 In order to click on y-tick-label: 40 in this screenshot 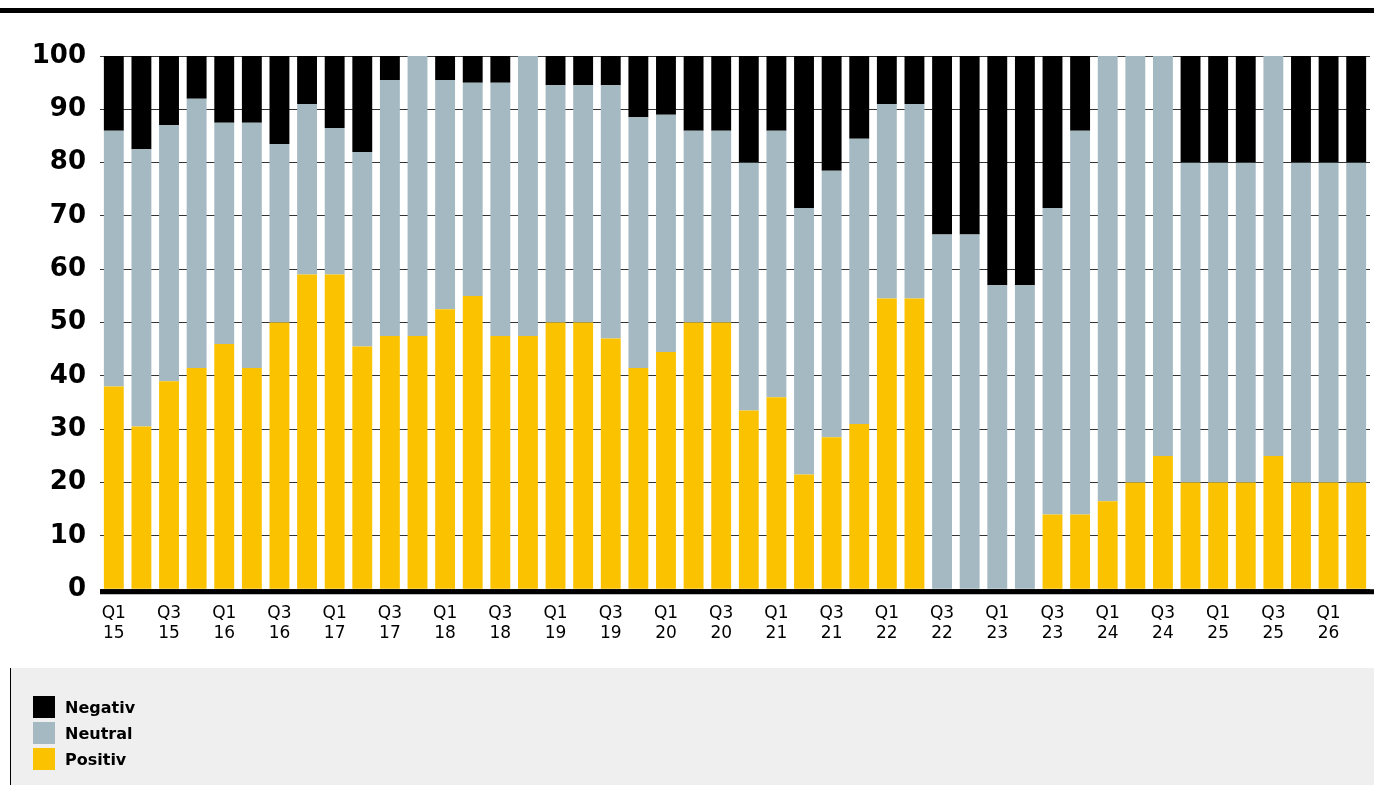, I will do `click(67, 373)`.